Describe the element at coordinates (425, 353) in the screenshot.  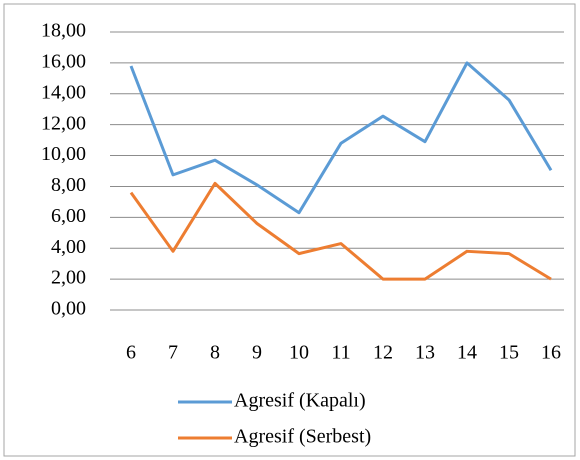
I see `x-tick-label: 13` at that location.